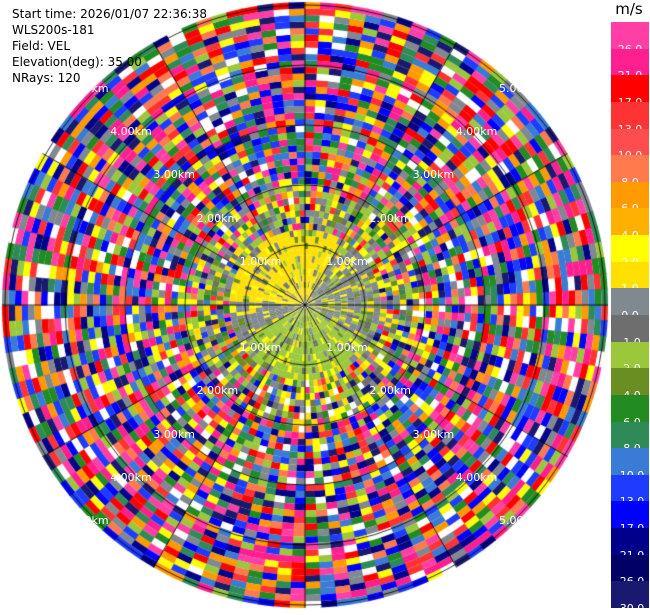 The image size is (650, 615). What do you see at coordinates (630, 92) in the screenshot?
I see `colorbar-level: 17.0` at bounding box center [630, 92].